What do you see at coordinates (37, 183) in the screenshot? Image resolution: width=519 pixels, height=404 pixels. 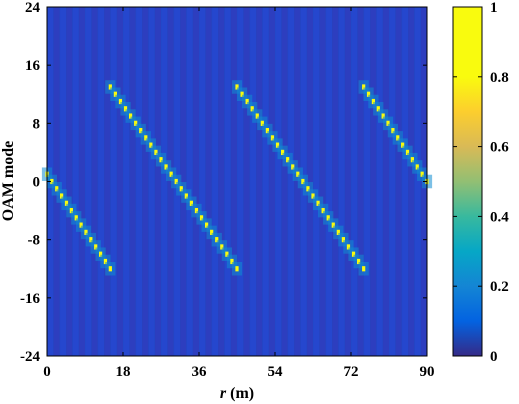 I see `y-tick-label: 0` at bounding box center [37, 183].